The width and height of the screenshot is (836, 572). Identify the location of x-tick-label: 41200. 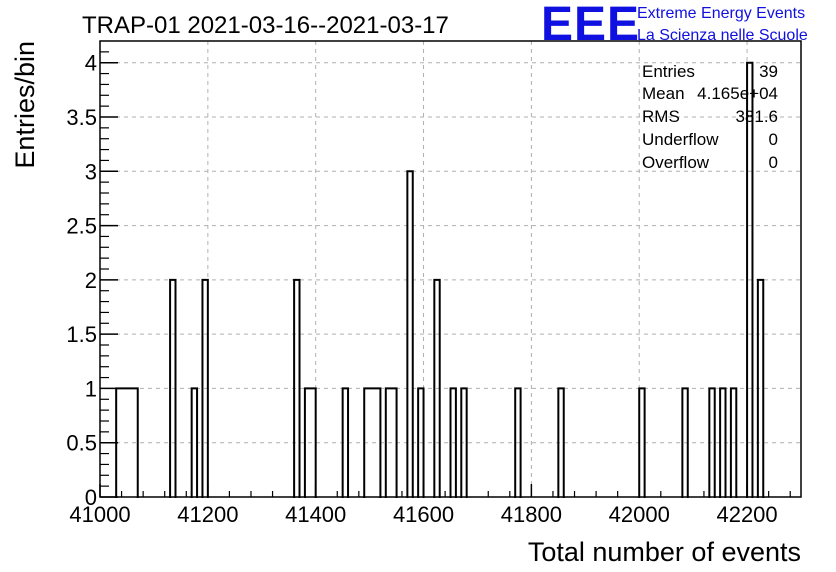
(207, 514).